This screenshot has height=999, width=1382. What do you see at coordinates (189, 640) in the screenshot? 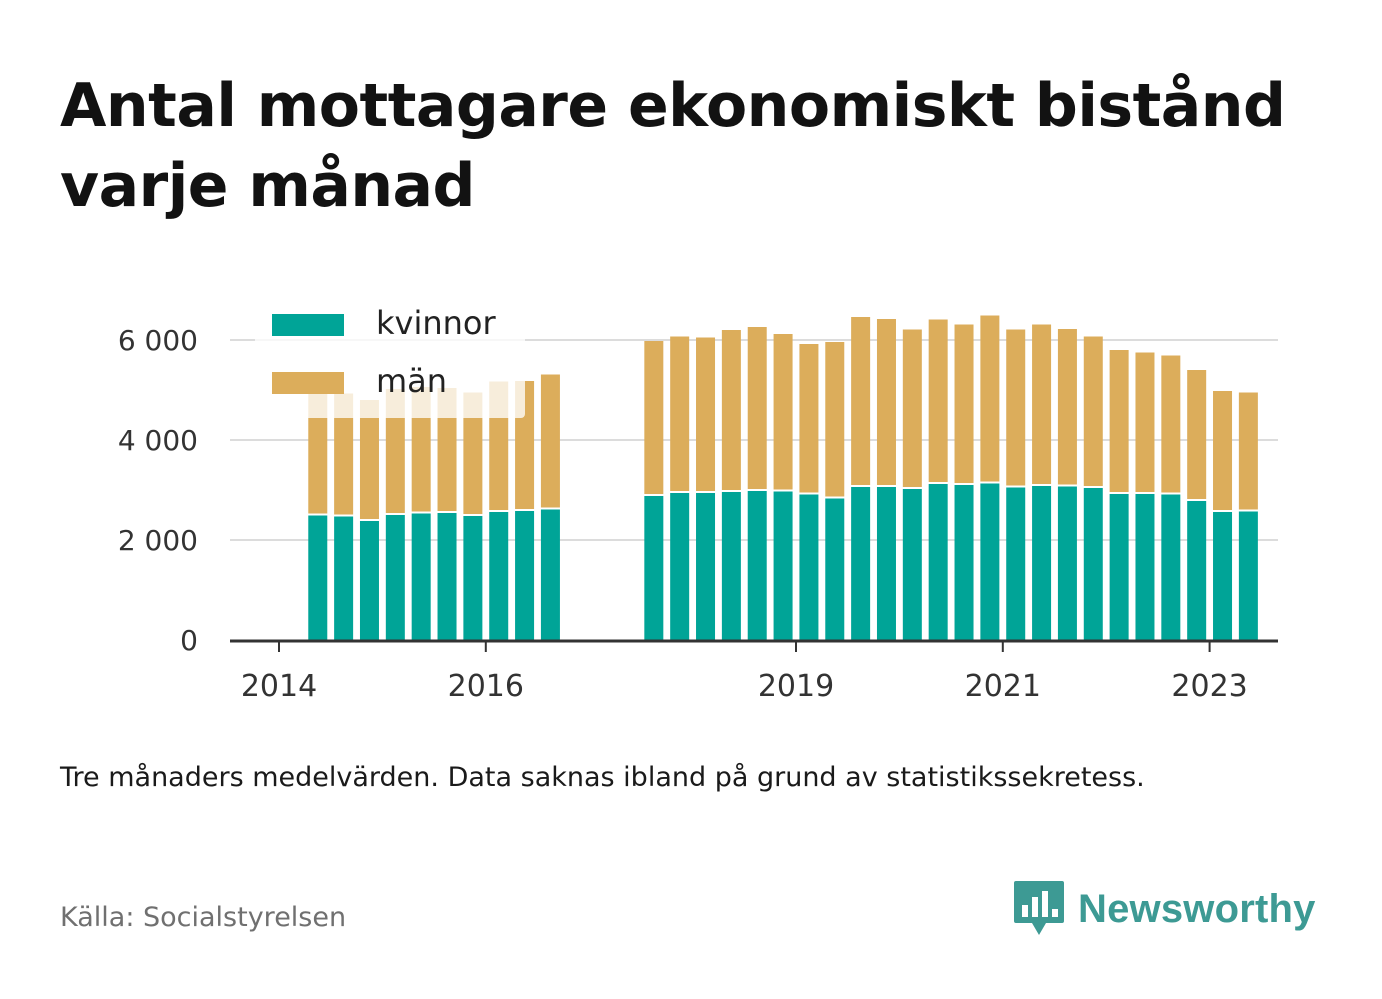
I see `y-tick-label: 0` at bounding box center [189, 640].